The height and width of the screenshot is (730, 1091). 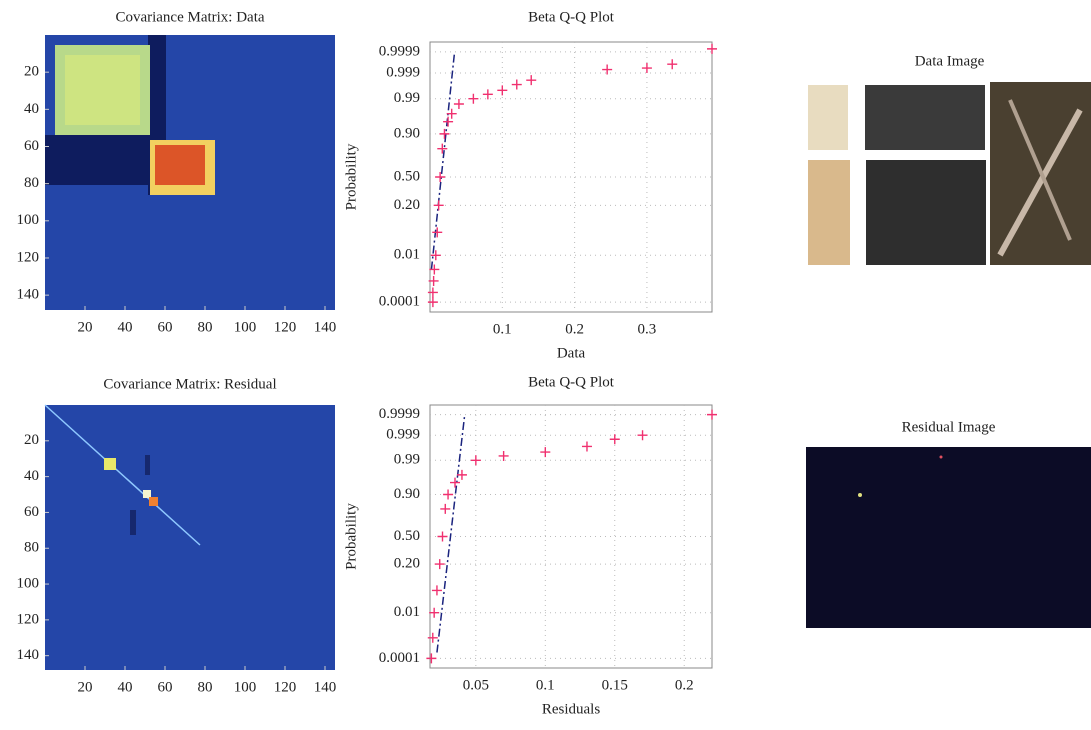 What do you see at coordinates (403, 435) in the screenshot?
I see `y-tick-label: 0.999` at bounding box center [403, 435].